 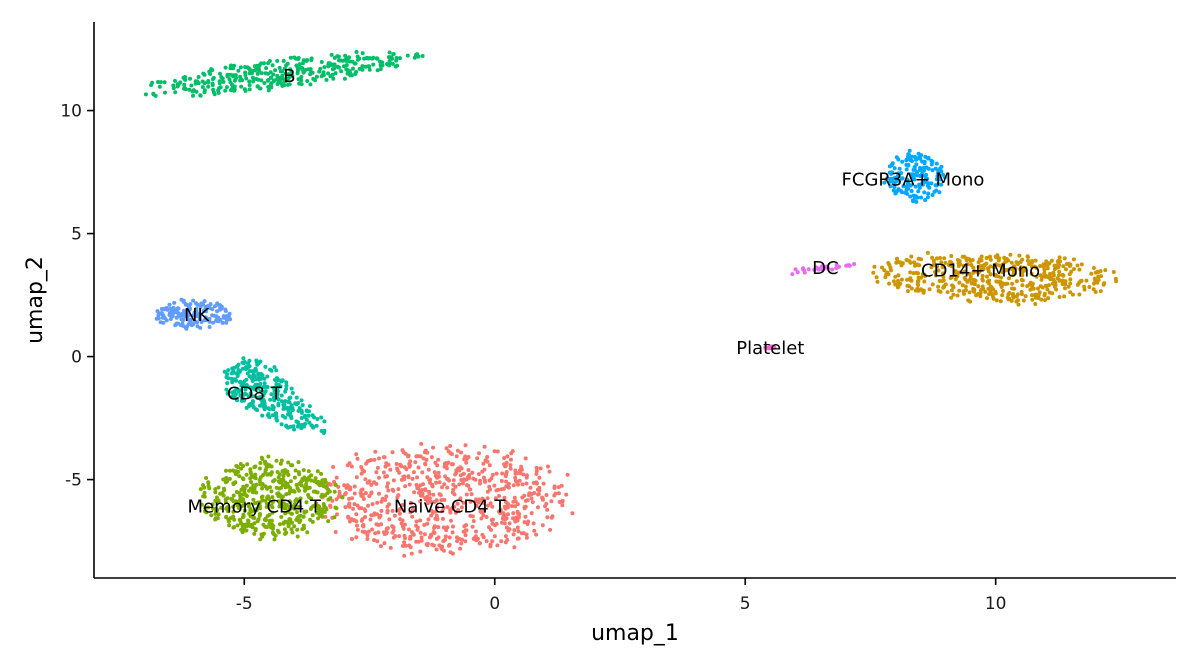 What do you see at coordinates (255, 394) in the screenshot?
I see `cluster-label-cd8-t: CD8 T` at bounding box center [255, 394].